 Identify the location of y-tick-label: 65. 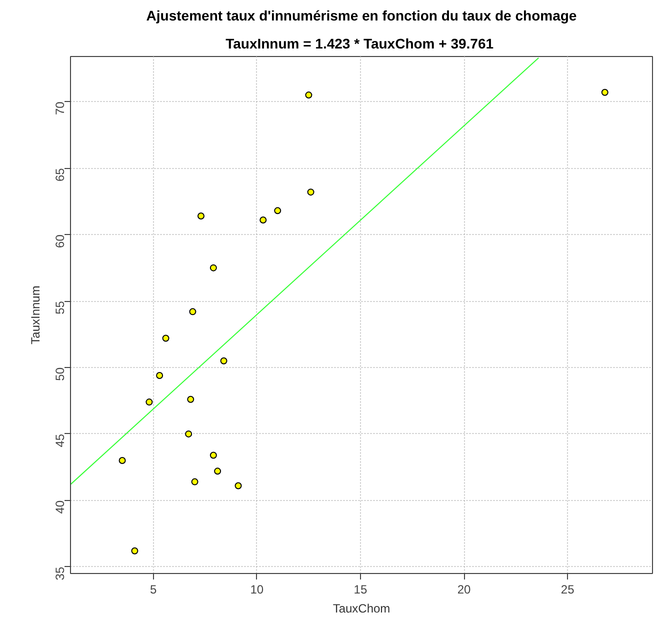
(60, 175).